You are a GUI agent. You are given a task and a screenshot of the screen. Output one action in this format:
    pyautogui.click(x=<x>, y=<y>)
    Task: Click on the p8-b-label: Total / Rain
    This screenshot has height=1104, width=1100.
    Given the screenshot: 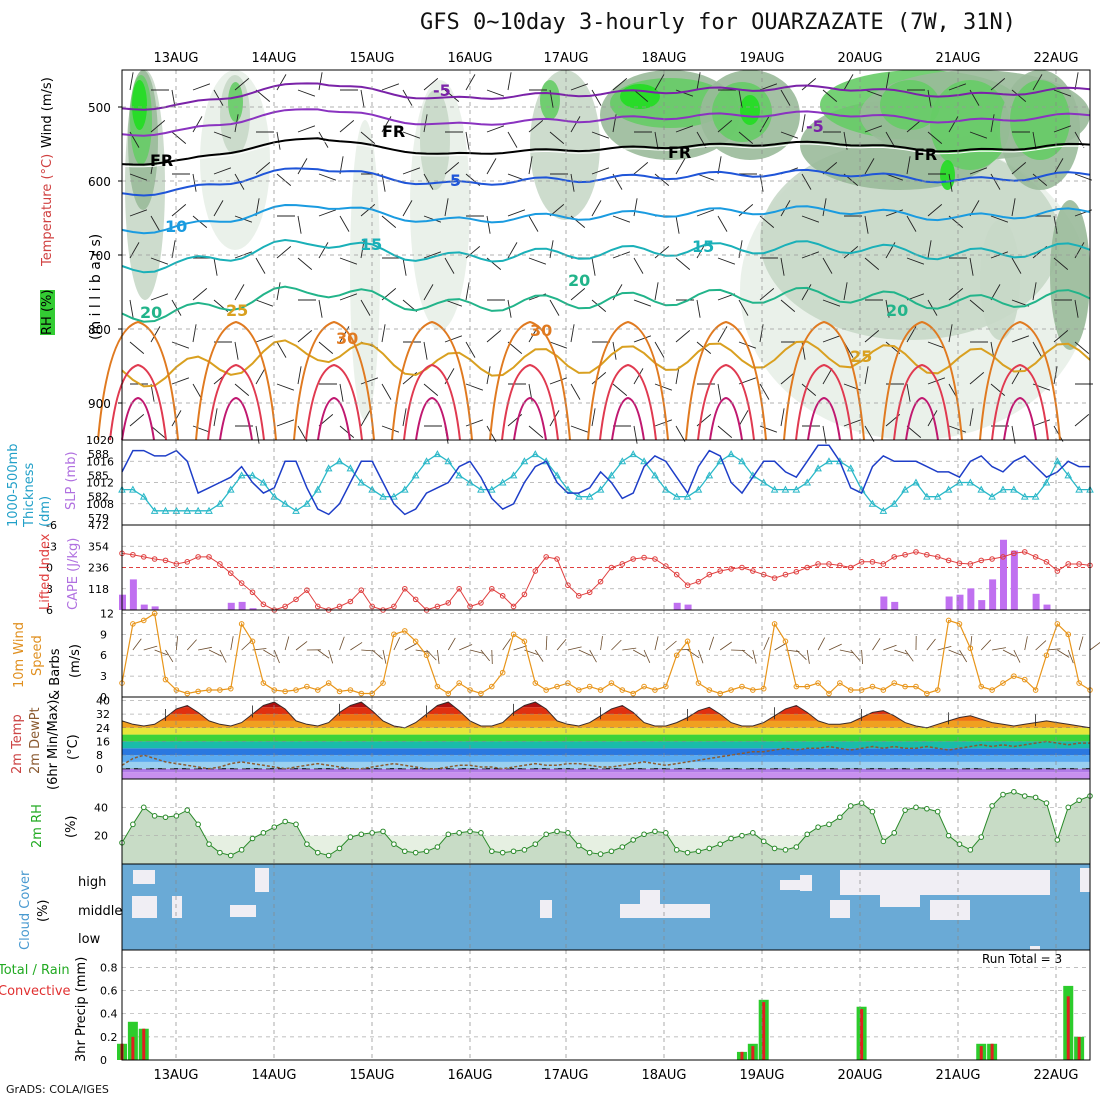 What is the action you would take?
    pyautogui.click(x=35, y=970)
    